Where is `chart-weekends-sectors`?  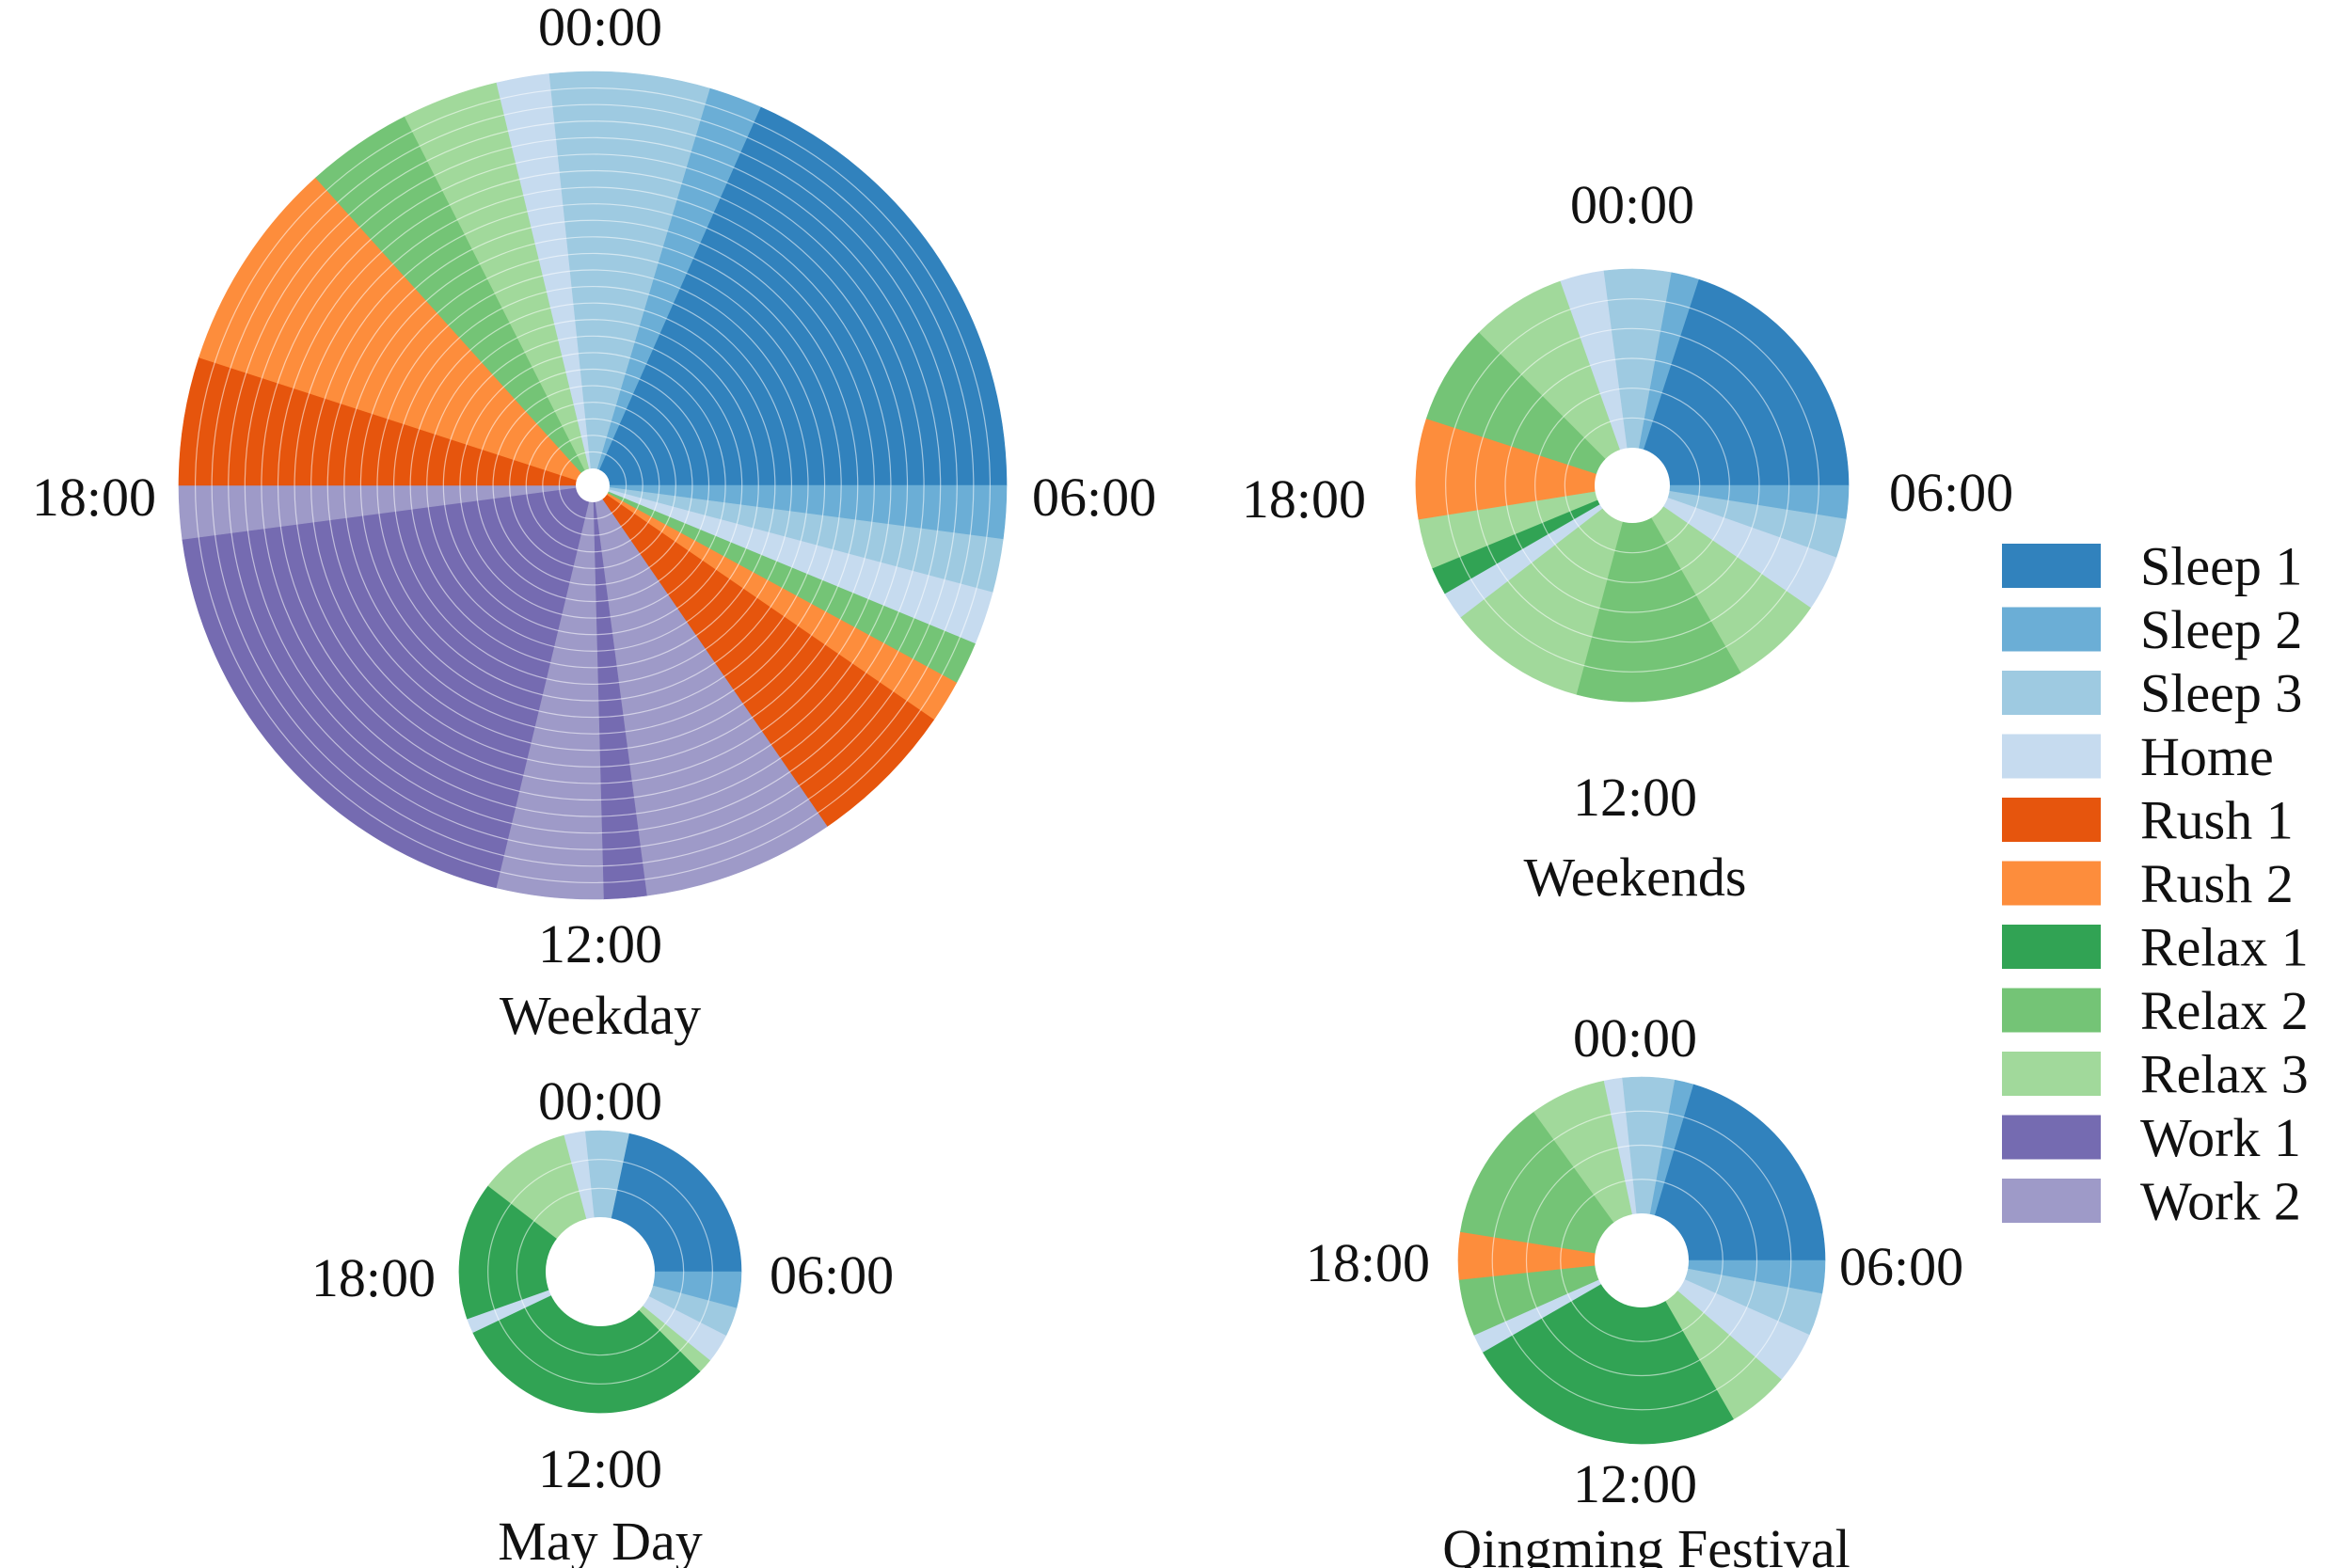
chart-weekends-sectors is located at coordinates (1633, 485).